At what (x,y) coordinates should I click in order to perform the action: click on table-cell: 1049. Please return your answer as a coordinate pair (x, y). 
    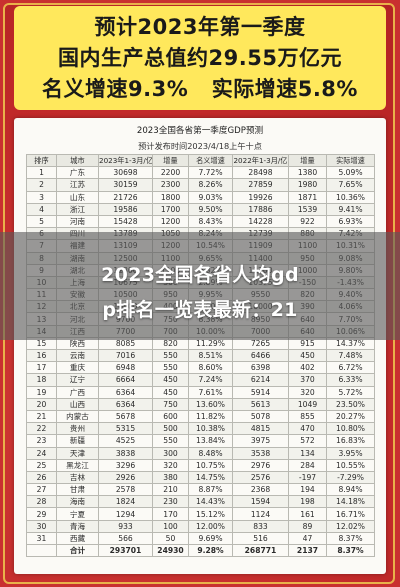
    Looking at the image, I should click on (307, 404).